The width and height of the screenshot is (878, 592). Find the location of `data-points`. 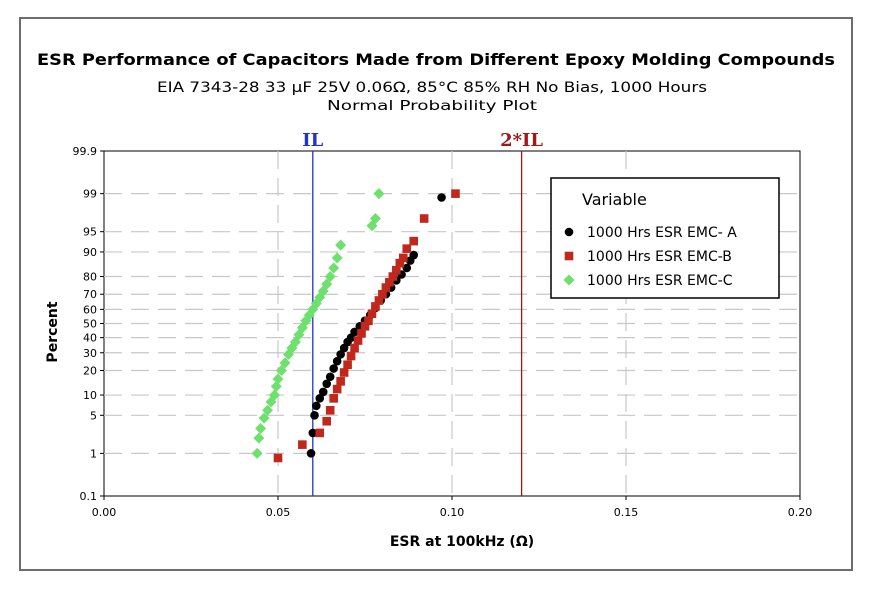

data-points is located at coordinates (355, 325).